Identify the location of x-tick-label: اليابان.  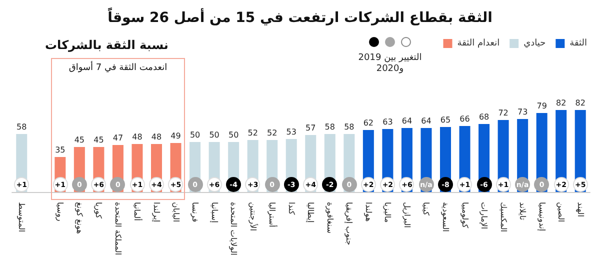
(175, 212).